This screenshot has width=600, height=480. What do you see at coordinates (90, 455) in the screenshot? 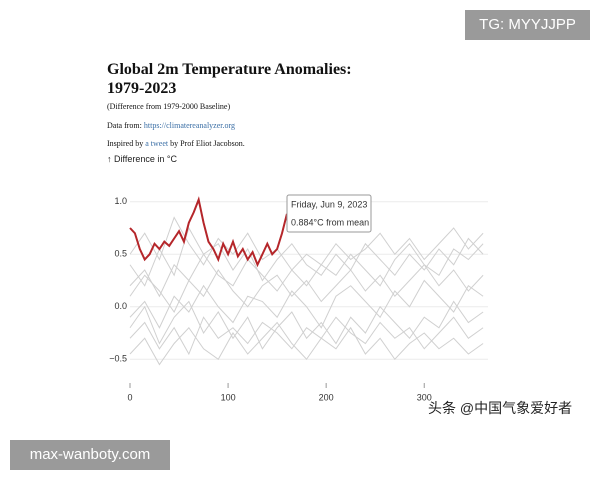
I see `watermark: max-wanboty.com` at bounding box center [90, 455].